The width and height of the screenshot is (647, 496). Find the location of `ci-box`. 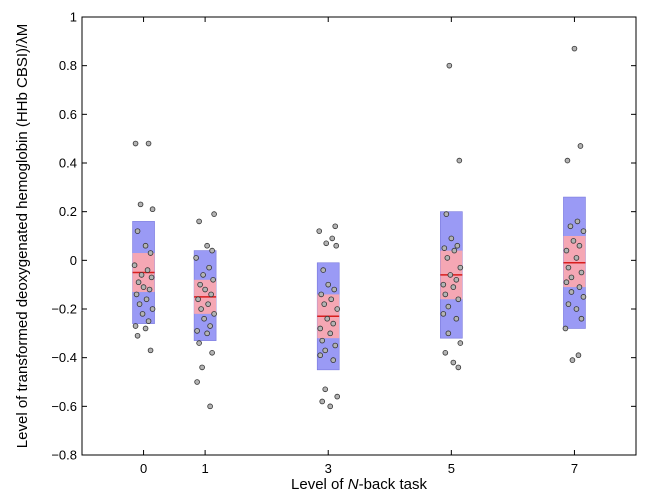

ci-box is located at coordinates (574, 262).